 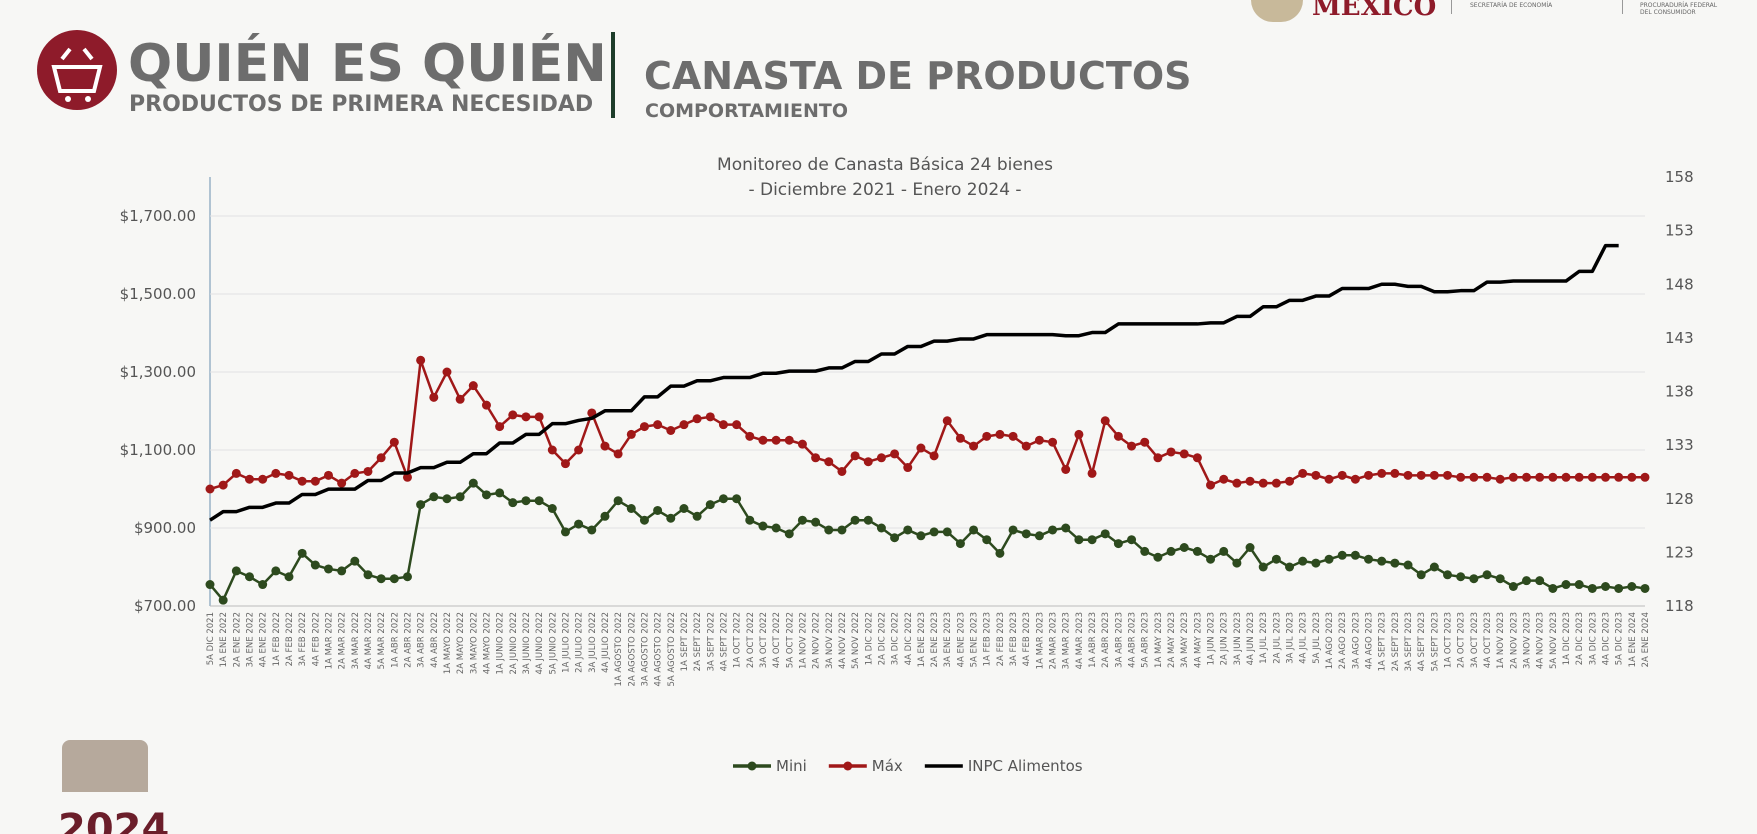 What do you see at coordinates (290, 639) in the screenshot?
I see `x-tick-label: 2A FEB 2022` at bounding box center [290, 639].